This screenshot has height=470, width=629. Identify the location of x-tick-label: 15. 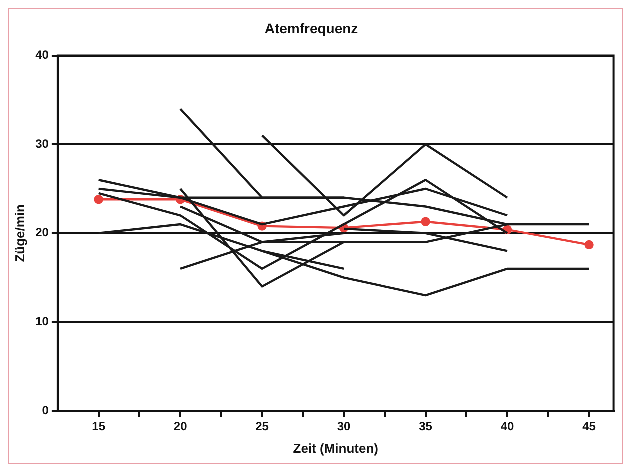
(99, 427).